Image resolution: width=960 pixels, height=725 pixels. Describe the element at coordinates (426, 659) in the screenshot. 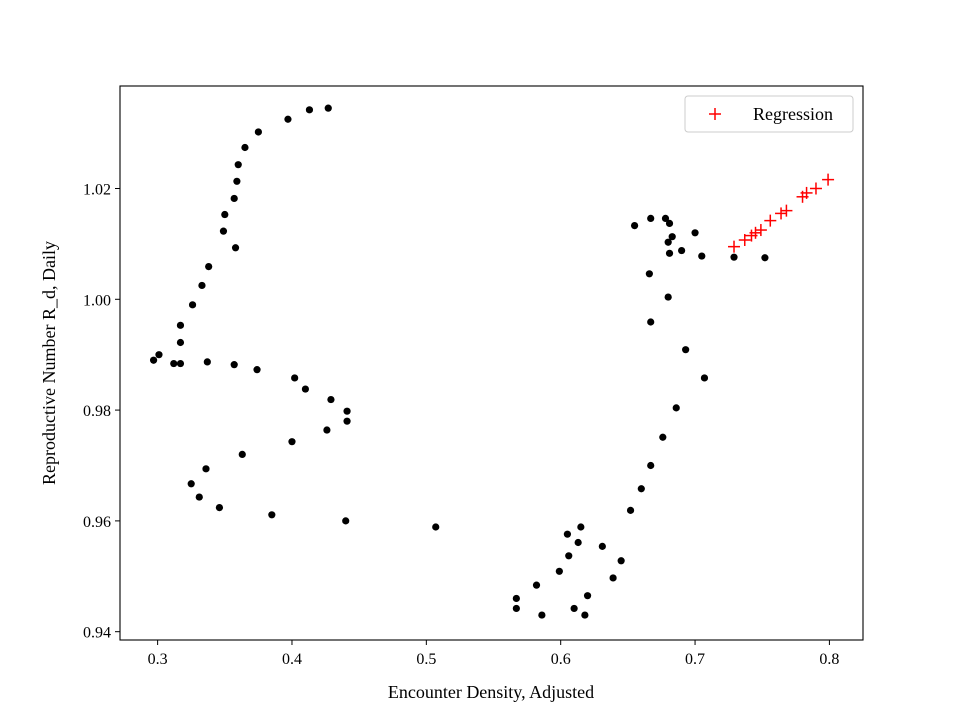

I see `x-tick-label: 0.5` at that location.